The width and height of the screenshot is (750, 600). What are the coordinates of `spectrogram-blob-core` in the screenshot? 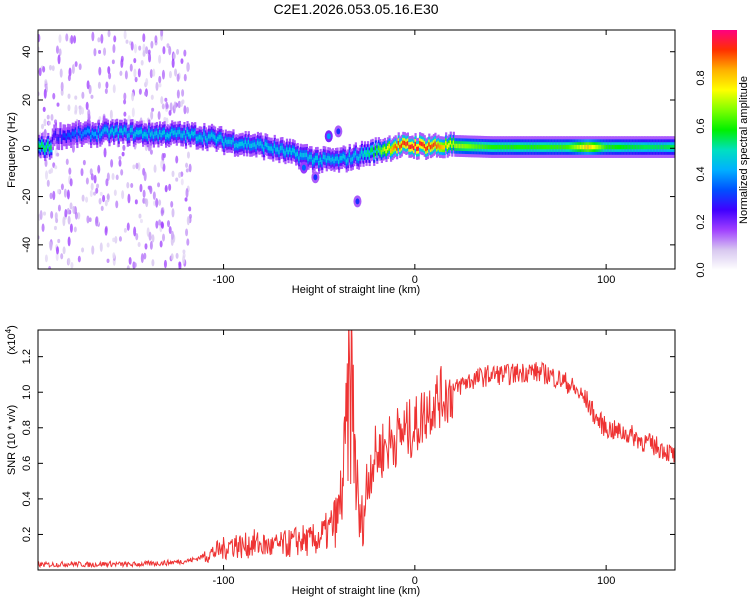 It's located at (338, 131).